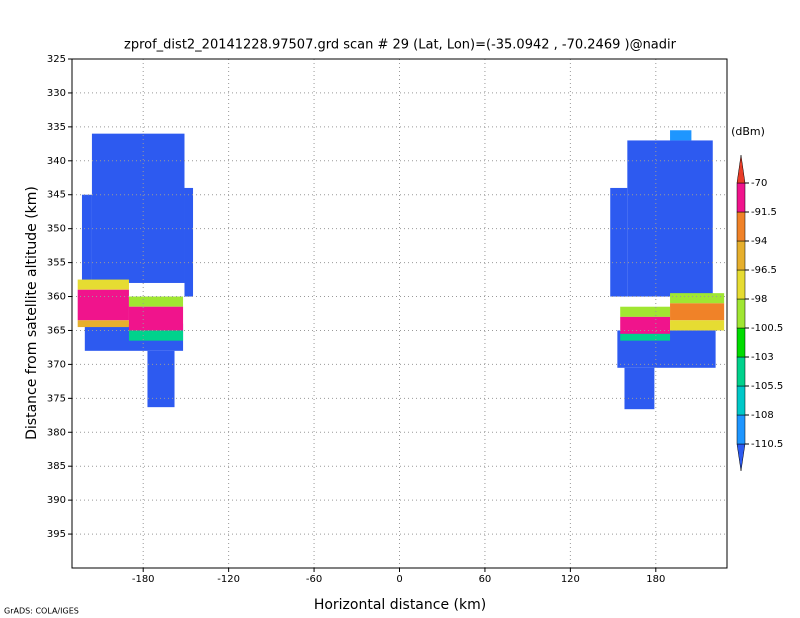 This screenshot has height=618, width=800. Describe the element at coordinates (56, 263) in the screenshot. I see `y-tick-label: 355` at that location.